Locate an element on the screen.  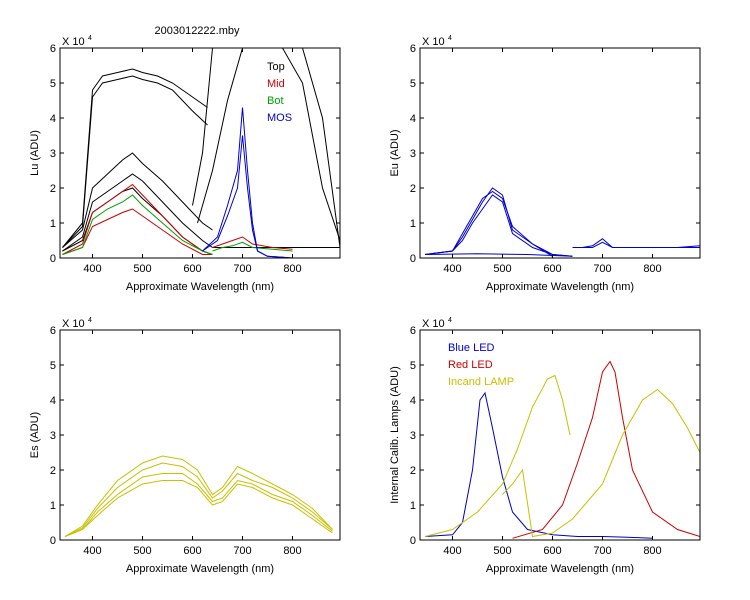
calib-legend-entry-1: Red LED is located at coordinates (470, 365).